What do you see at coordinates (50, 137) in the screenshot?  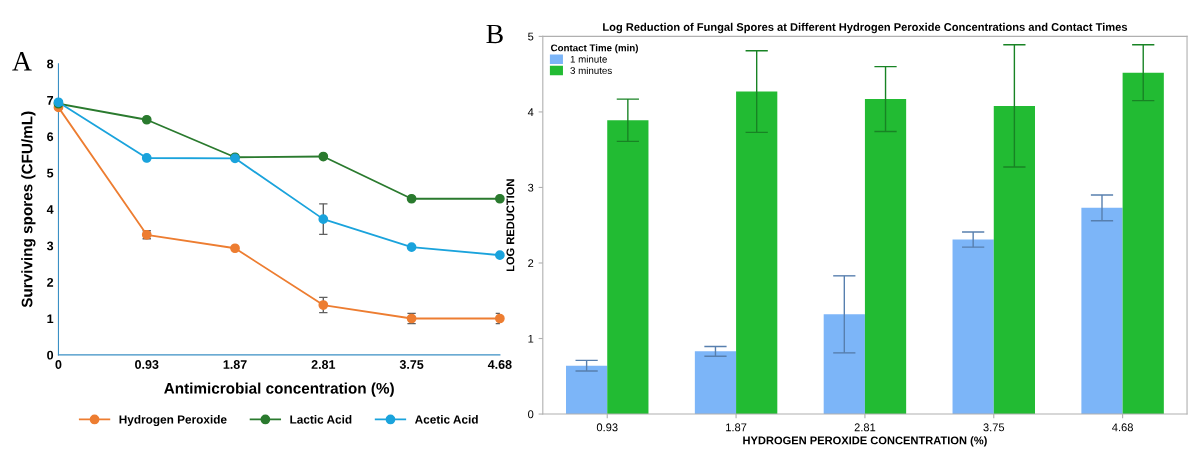 I see `y-tick-label: 6` at bounding box center [50, 137].